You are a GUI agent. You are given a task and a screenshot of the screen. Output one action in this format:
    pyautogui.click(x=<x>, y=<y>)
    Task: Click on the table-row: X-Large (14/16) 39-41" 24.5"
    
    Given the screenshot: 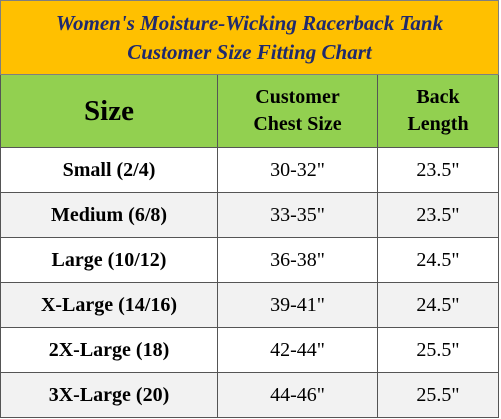 What is the action you would take?
    pyautogui.click(x=249, y=305)
    